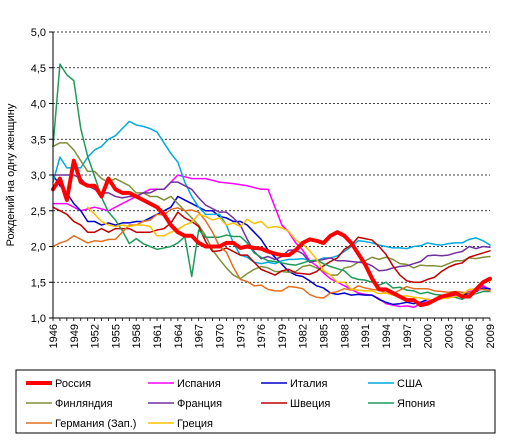 The image size is (505, 442). What do you see at coordinates (179, 336) in the screenshot?
I see `x-tick-label: 1964` at bounding box center [179, 336].